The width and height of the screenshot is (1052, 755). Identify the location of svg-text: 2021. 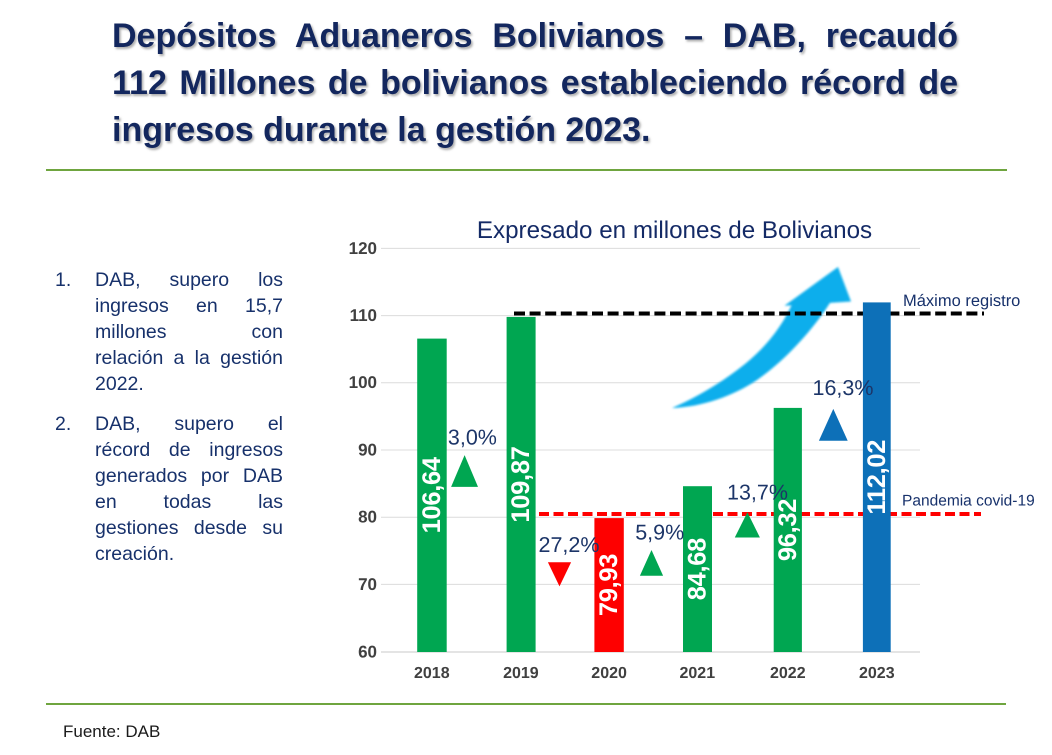
(698, 673).